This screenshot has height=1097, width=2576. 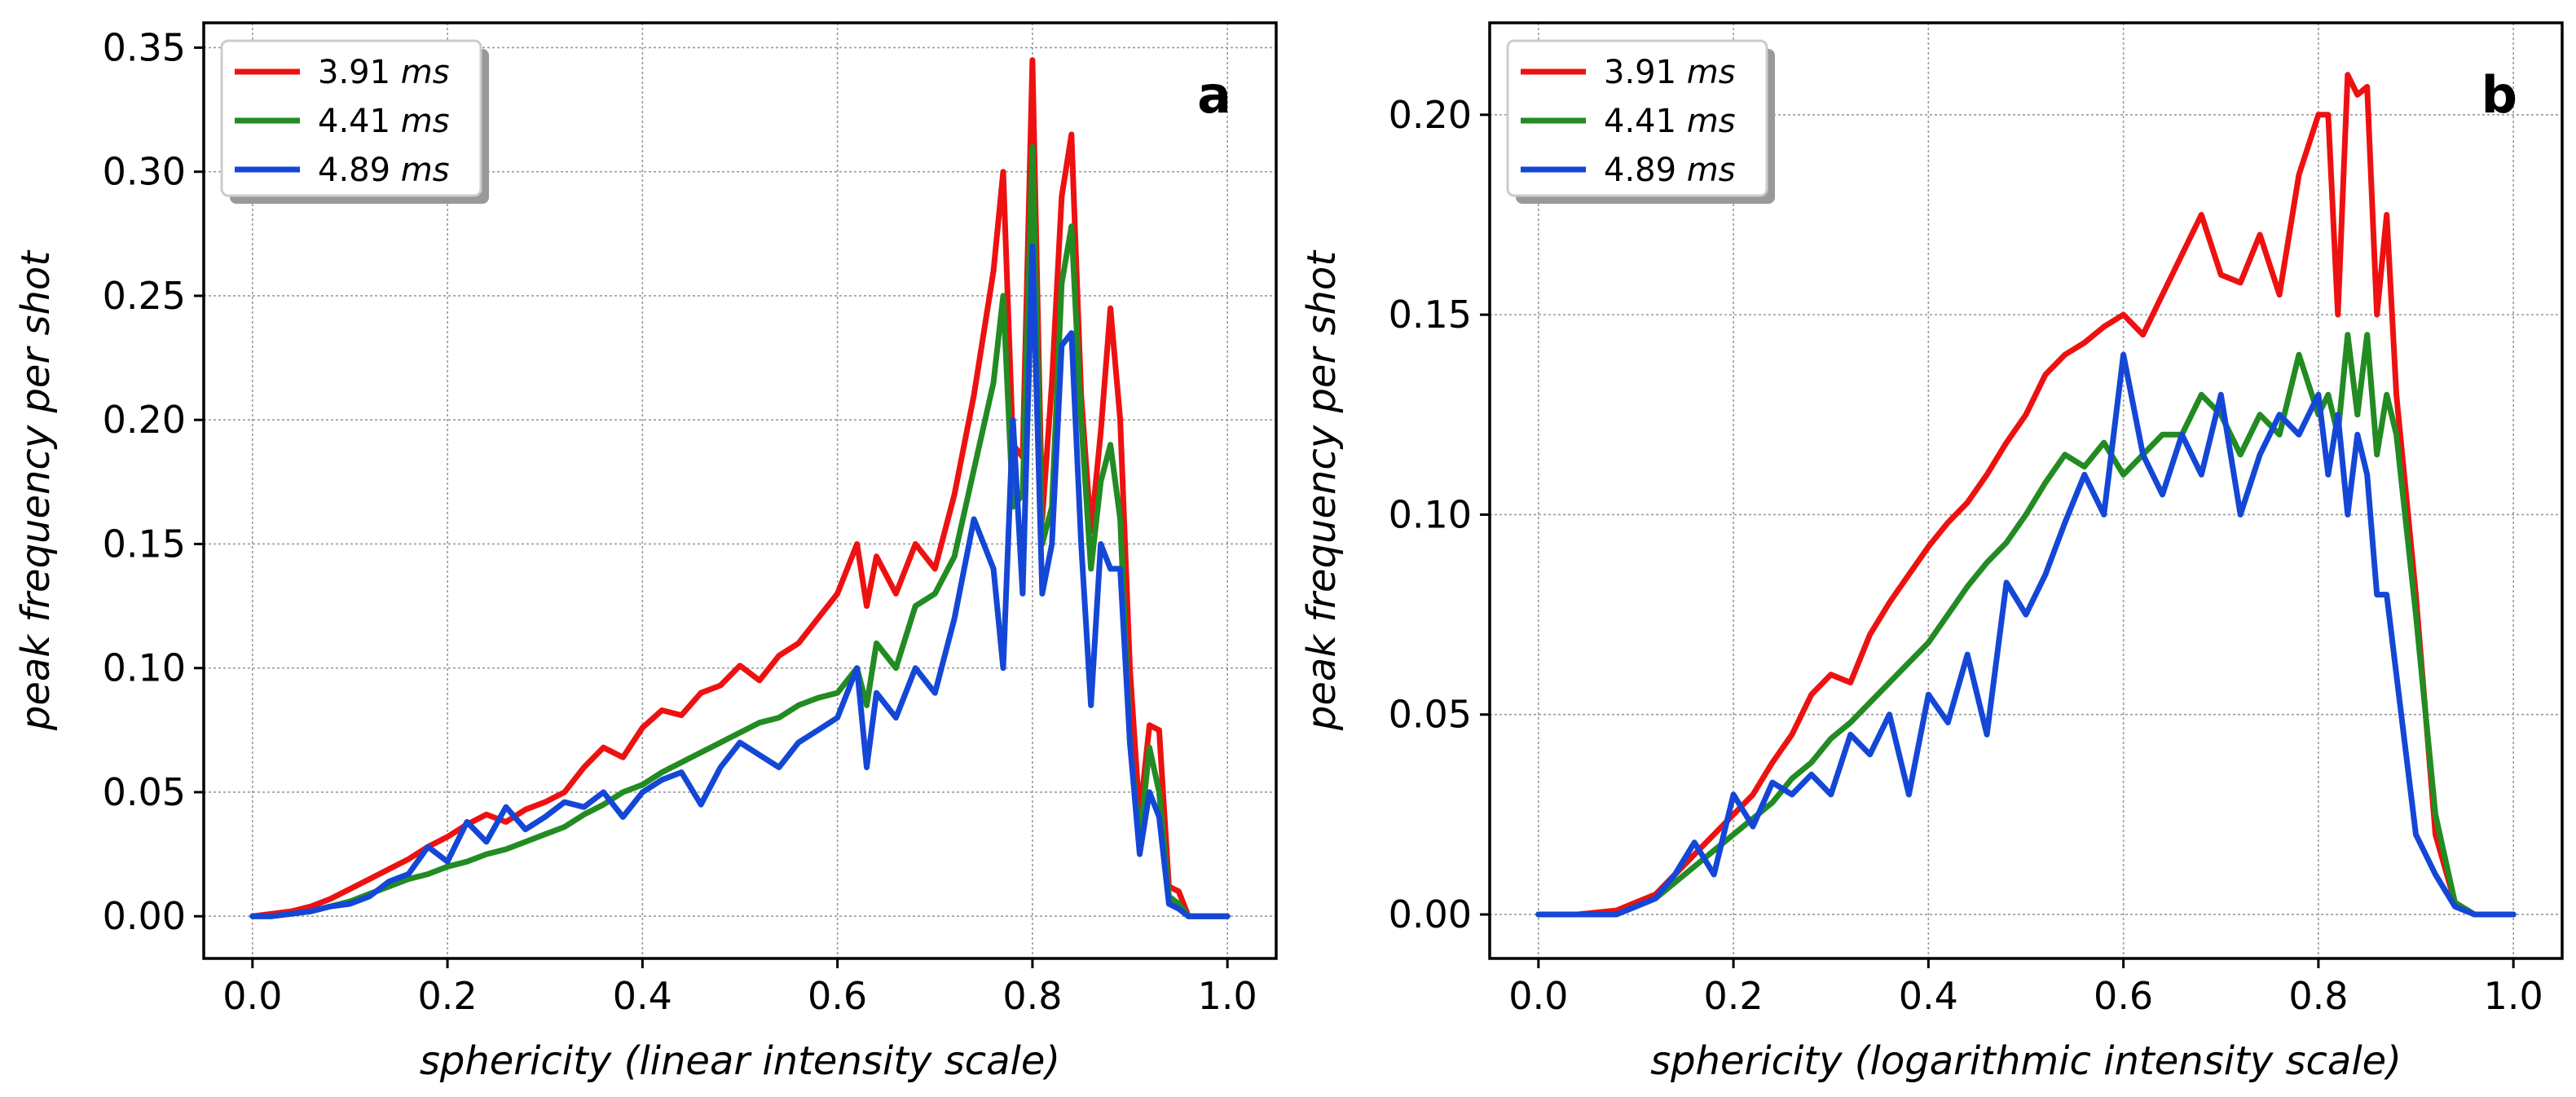 What do you see at coordinates (1214, 95) in the screenshot?
I see `panel-label: a` at bounding box center [1214, 95].